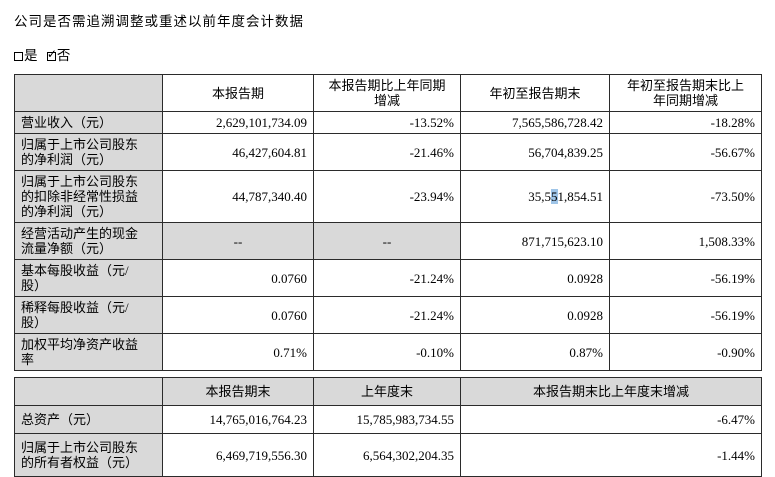 The height and width of the screenshot is (477, 775). What do you see at coordinates (238, 391) in the screenshot?
I see `col-header-period-end: 本报告期末` at bounding box center [238, 391].